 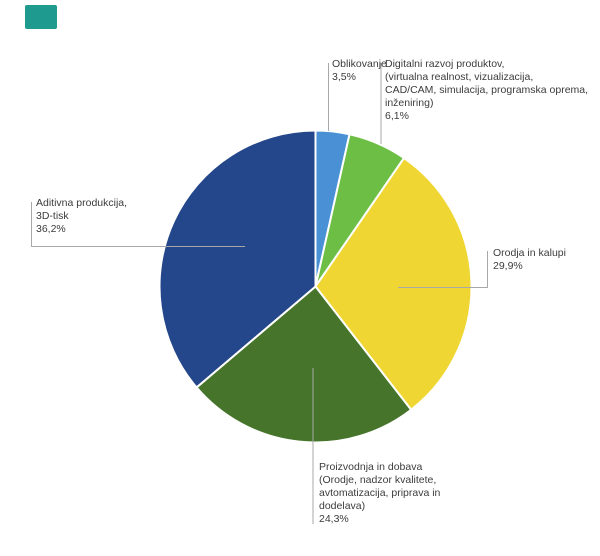 What do you see at coordinates (409, 103) in the screenshot?
I see `label-line: inženiring)` at bounding box center [409, 103].